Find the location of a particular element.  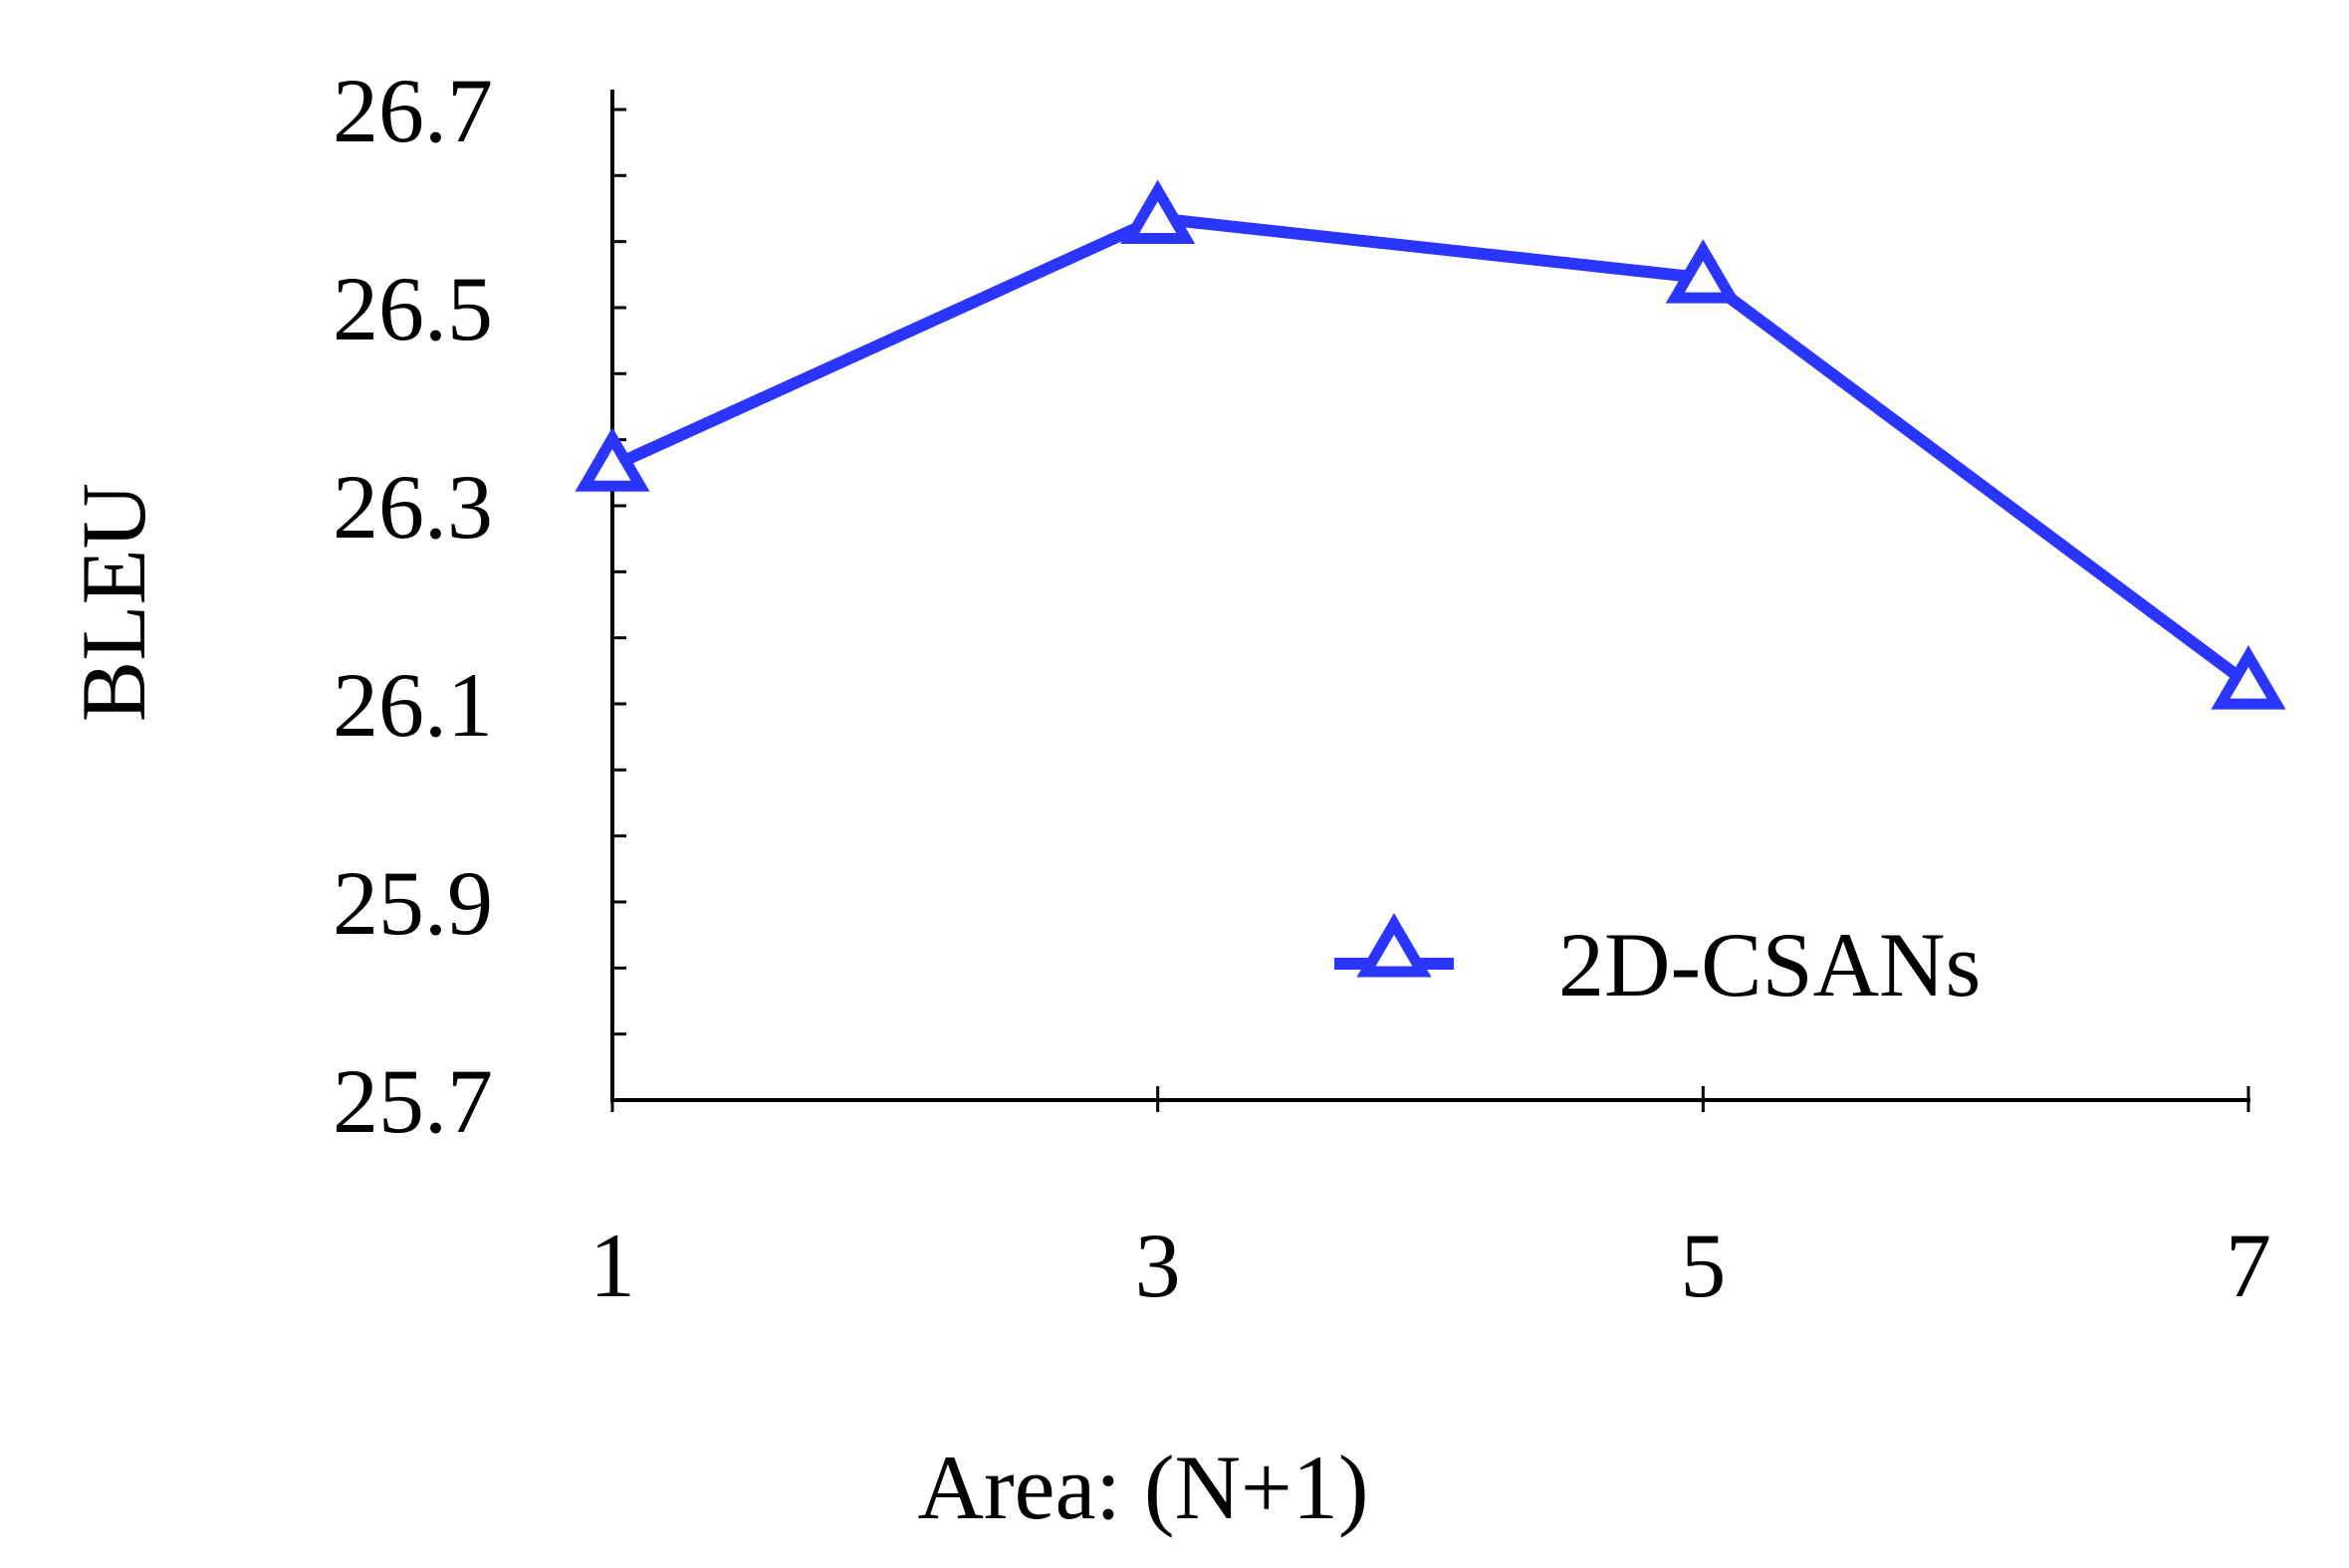

legend-label: 2D-CSANs is located at coordinates (1769, 965).